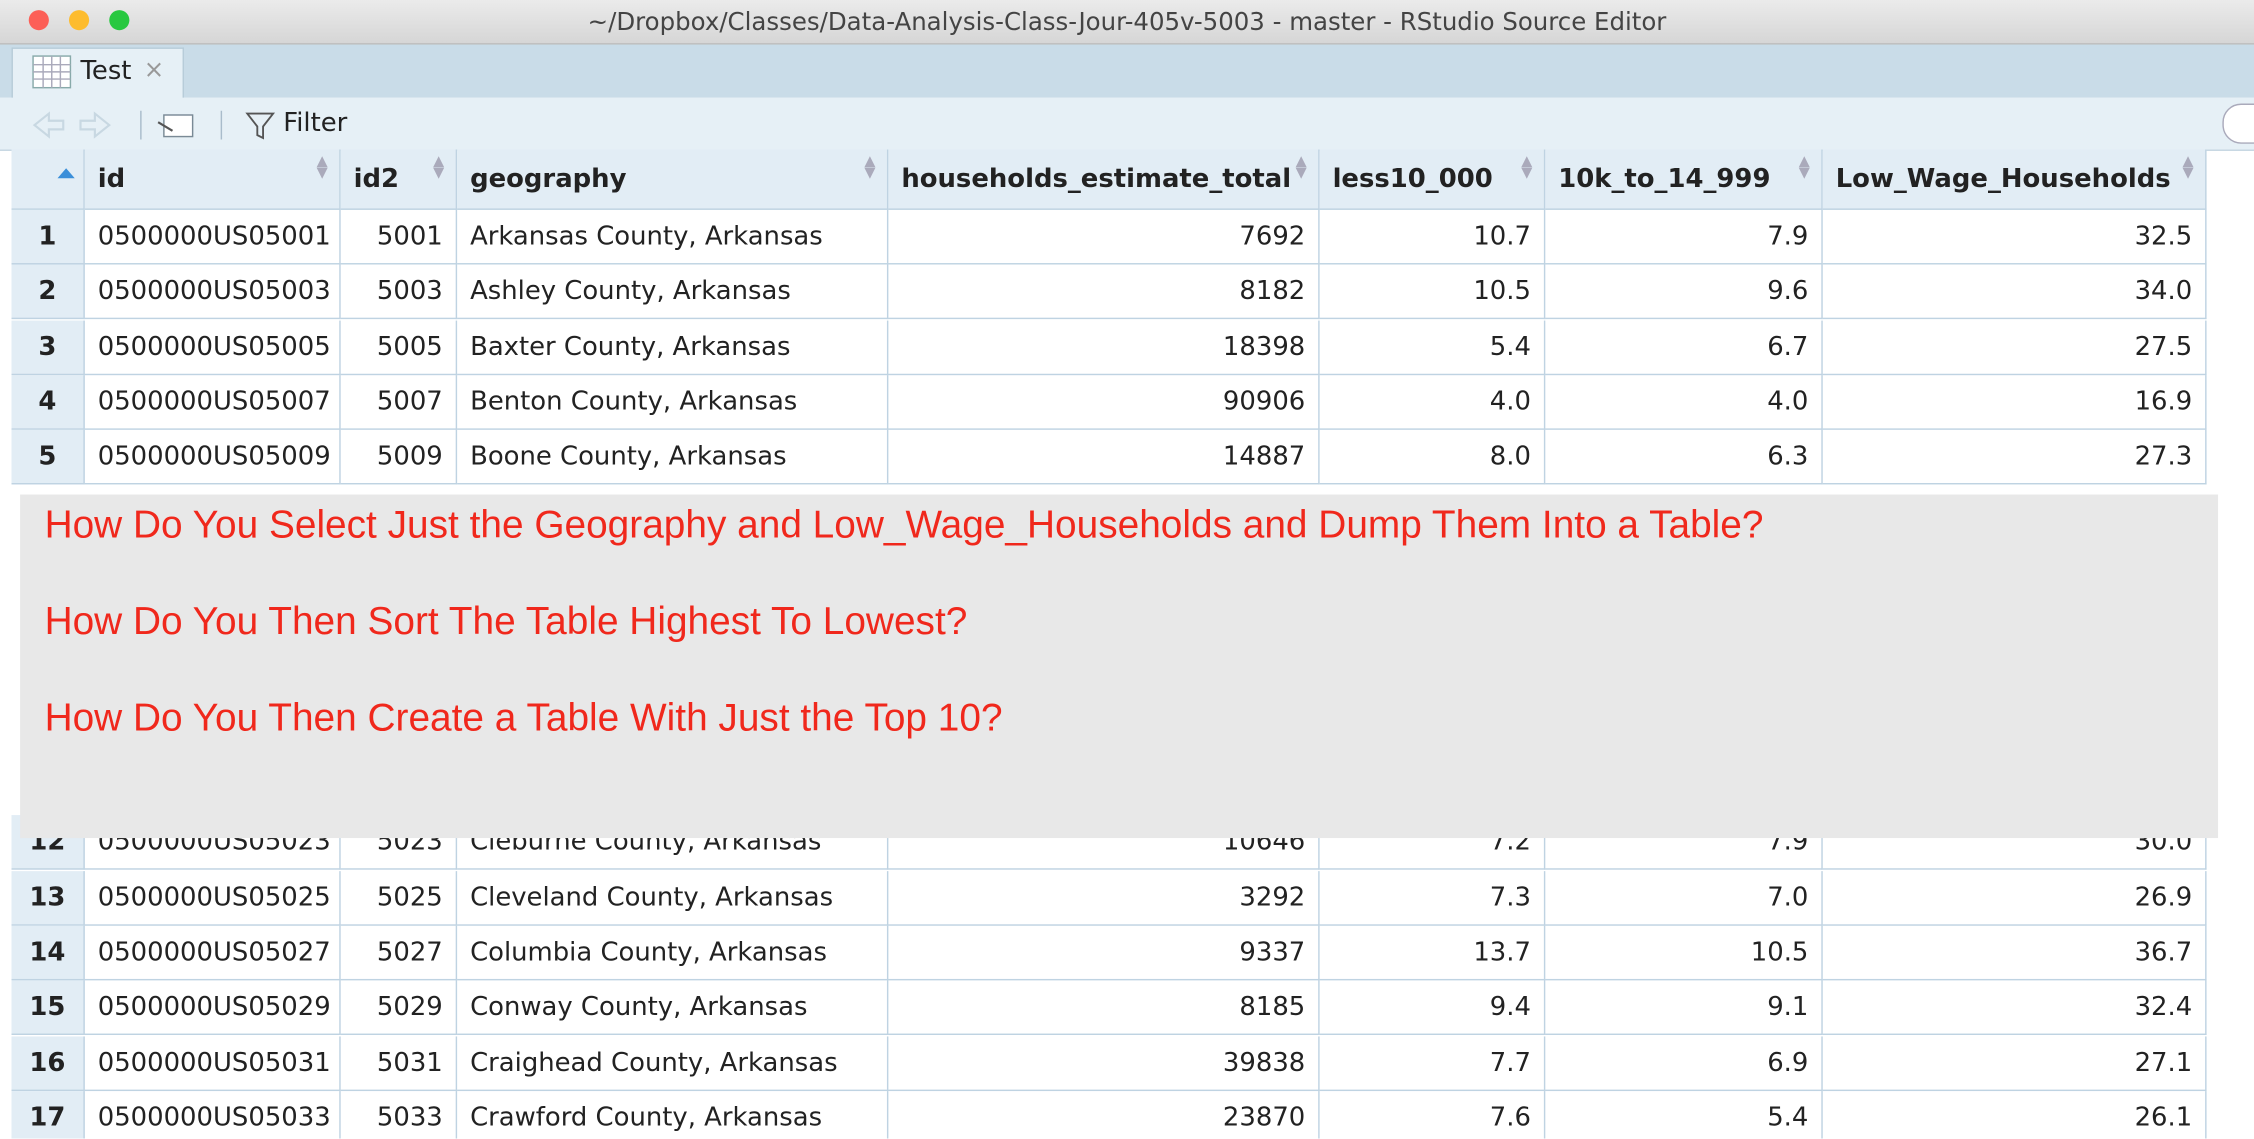  I want to click on table-cell: 9337, so click(1104, 953).